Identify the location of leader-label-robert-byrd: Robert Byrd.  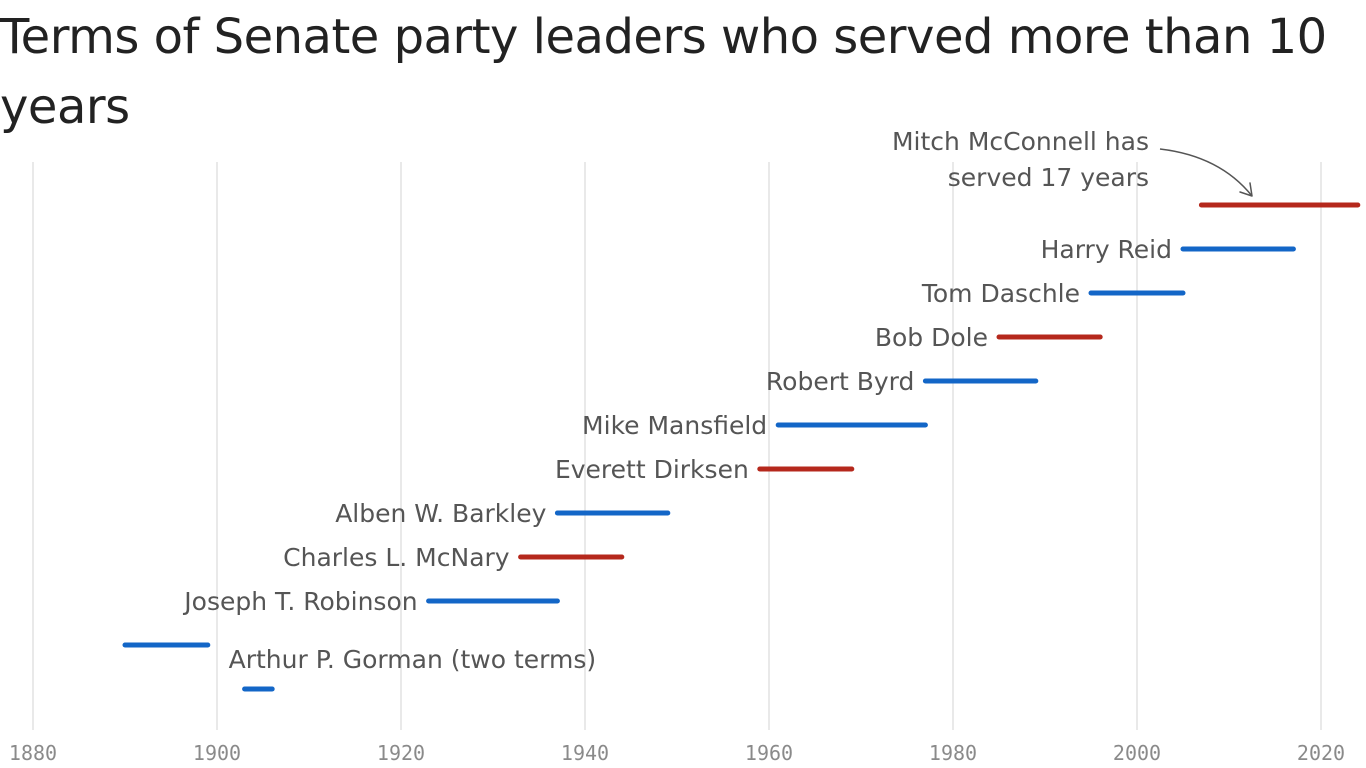
(840, 381).